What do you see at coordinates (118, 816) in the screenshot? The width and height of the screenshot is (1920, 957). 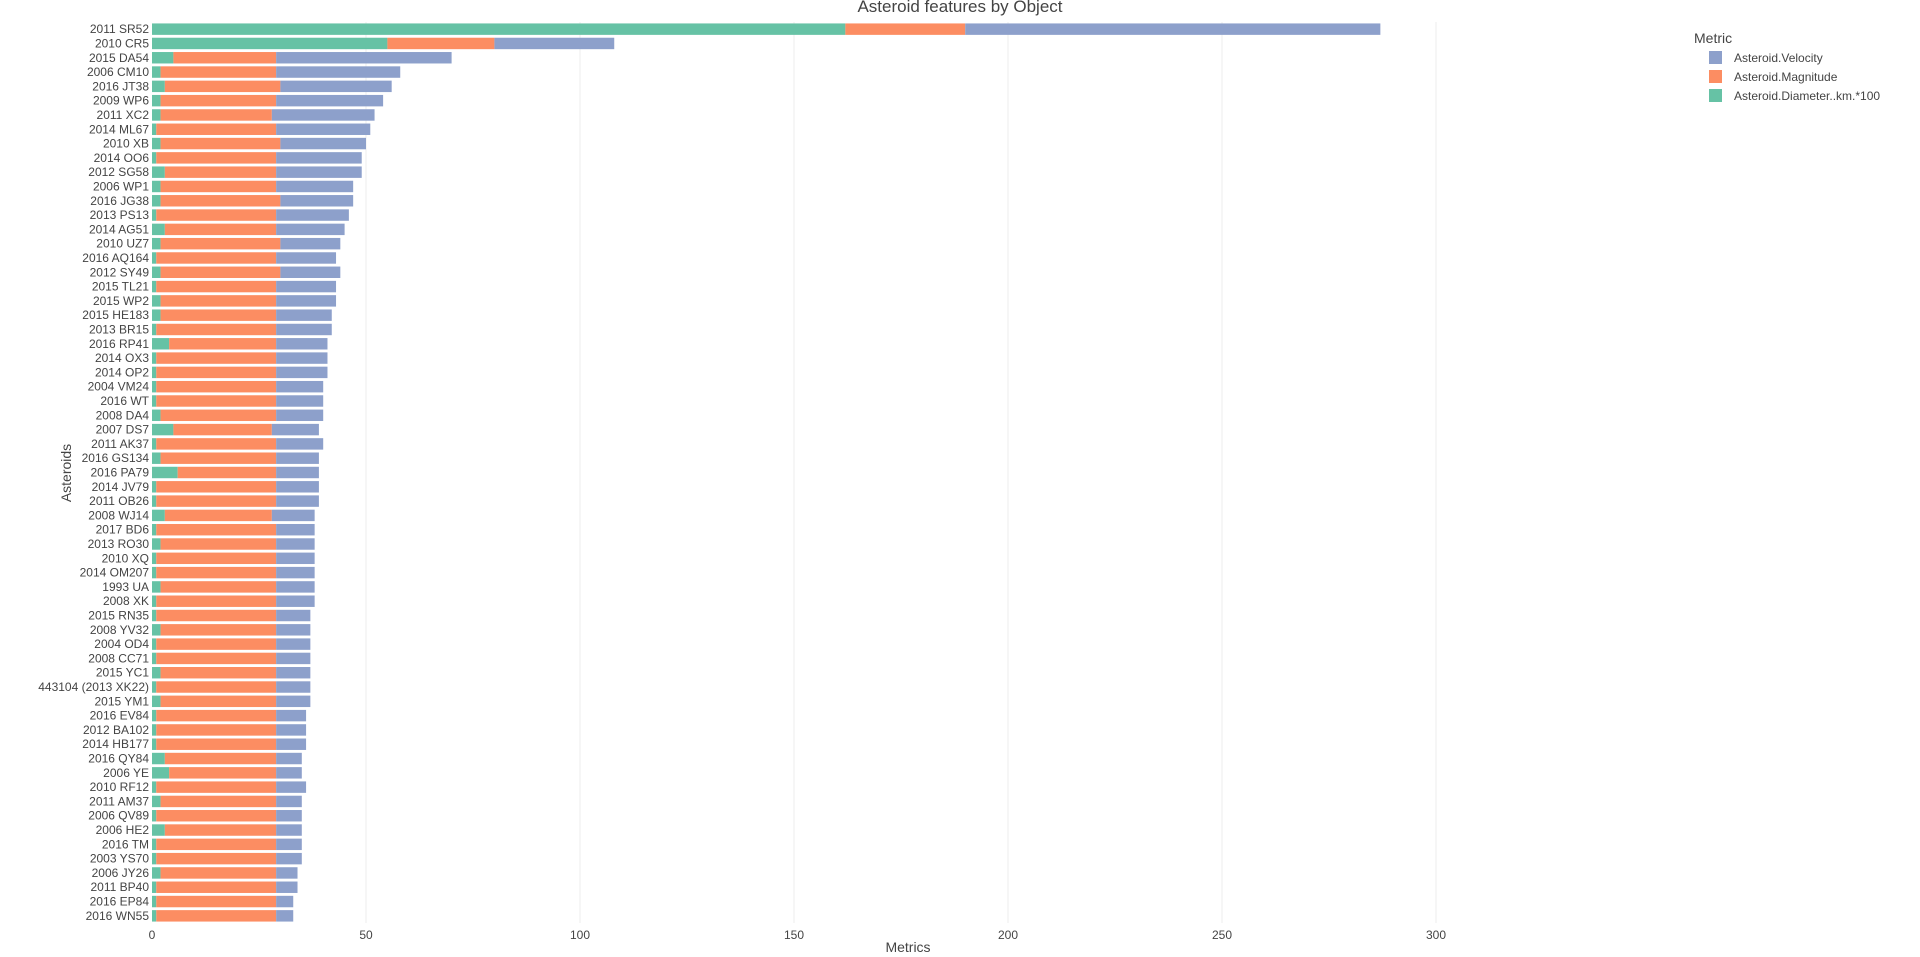 I see `y-tick-label: 2006 QV89` at bounding box center [118, 816].